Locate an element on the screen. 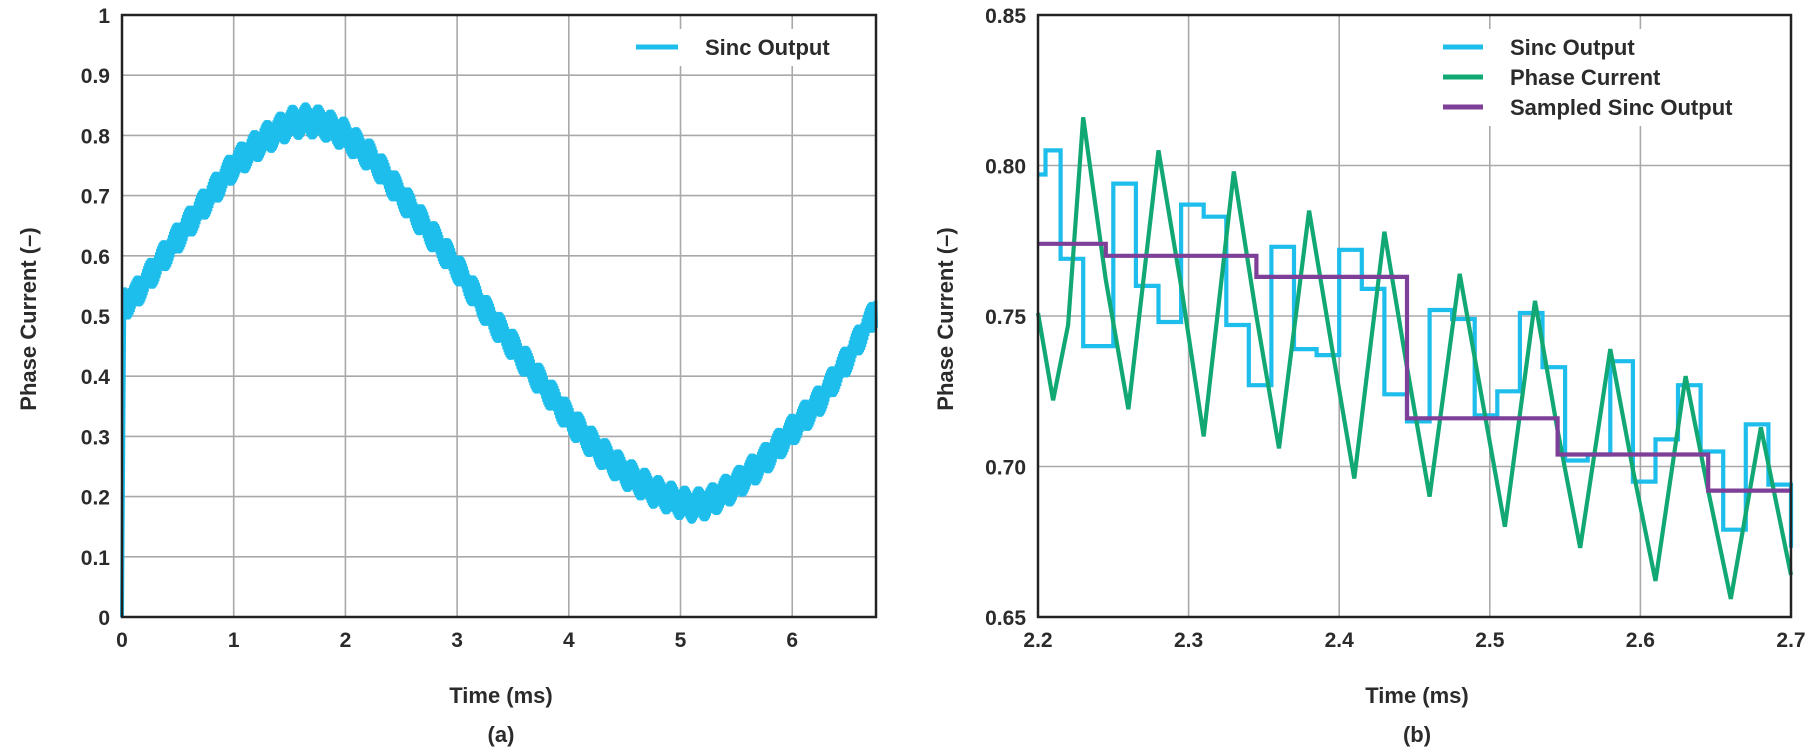 This screenshot has height=753, width=1819. legend-background is located at coordinates (1588, 77).